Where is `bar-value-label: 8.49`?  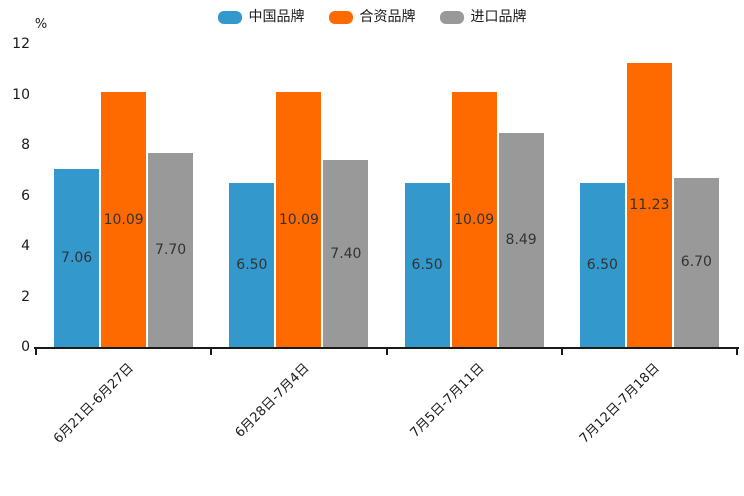 bar-value-label: 8.49 is located at coordinates (521, 239).